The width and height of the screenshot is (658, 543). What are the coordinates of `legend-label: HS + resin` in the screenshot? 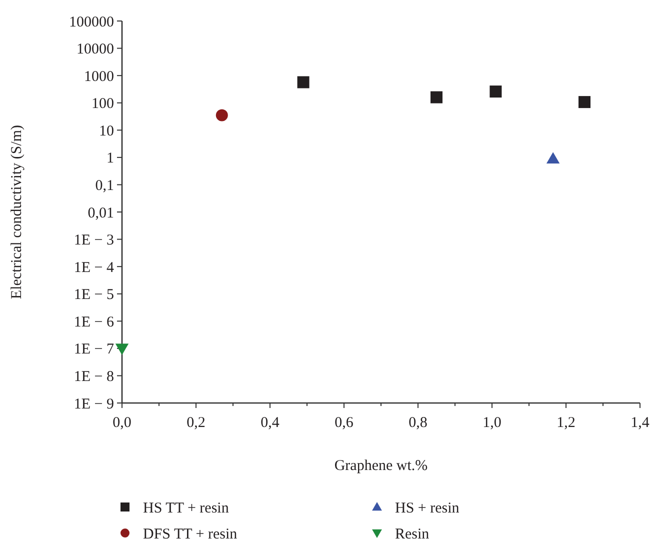 It's located at (427, 508).